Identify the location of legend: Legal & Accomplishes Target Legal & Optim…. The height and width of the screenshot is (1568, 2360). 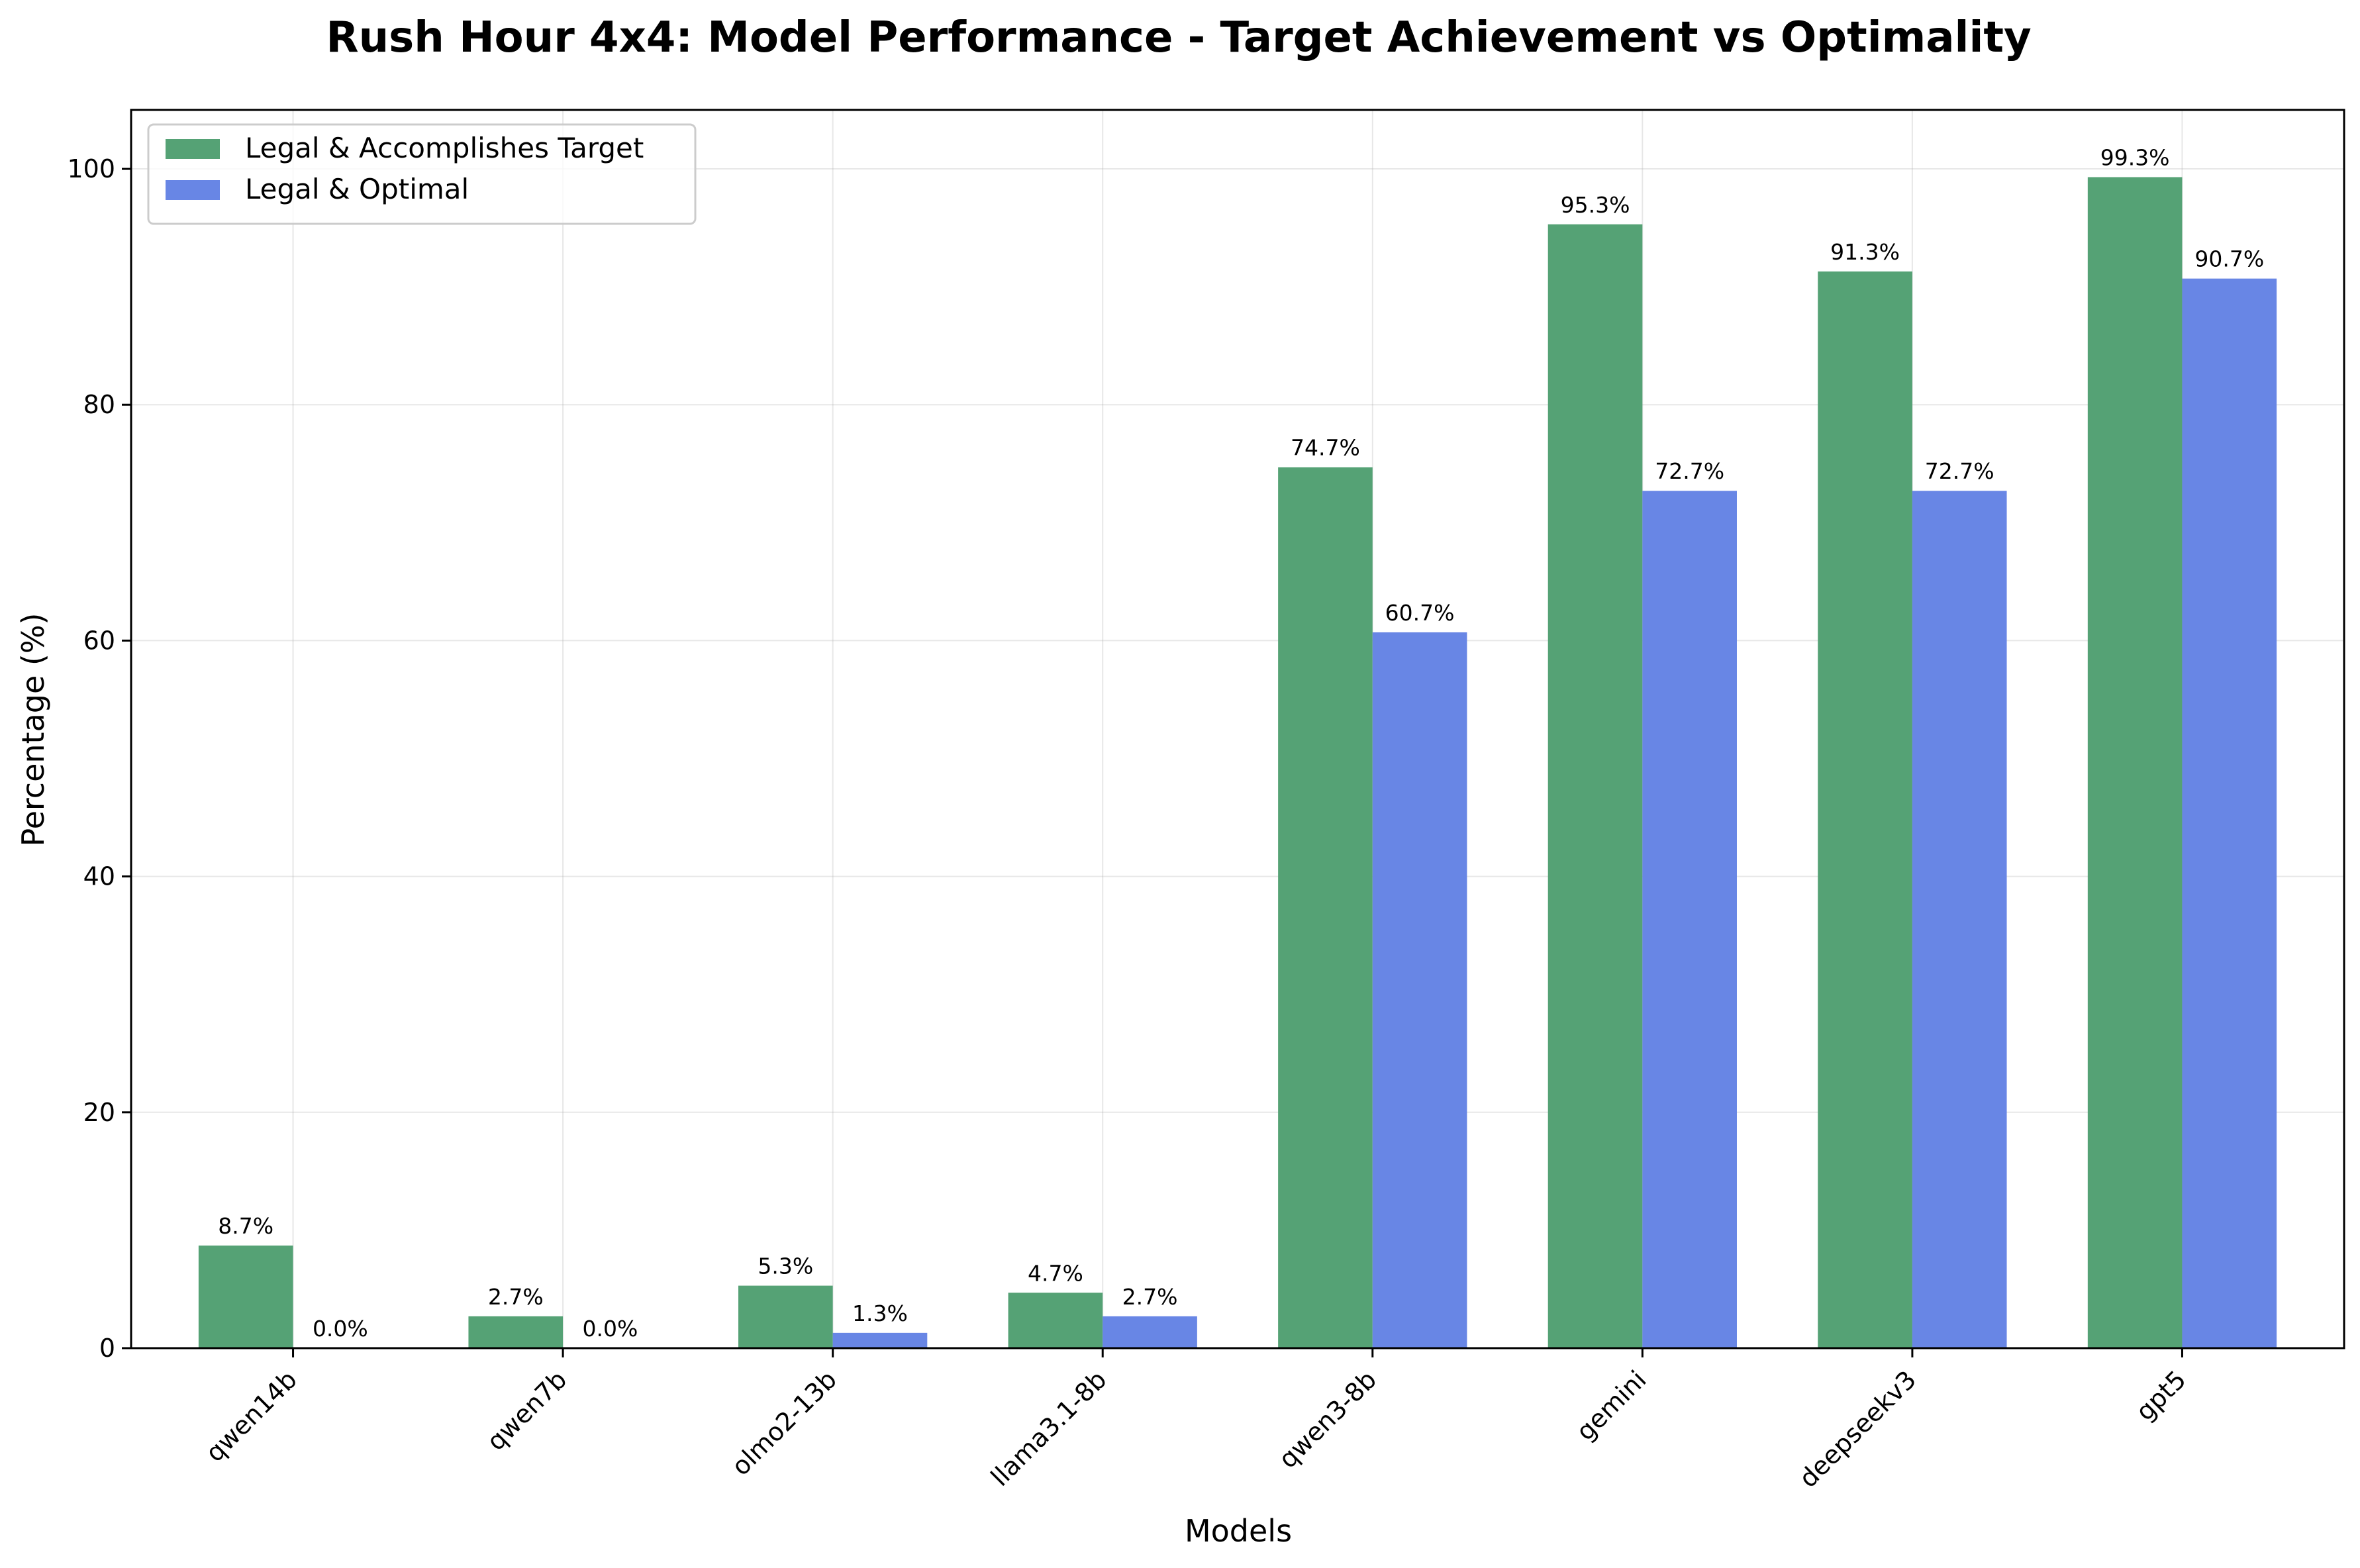
(422, 174).